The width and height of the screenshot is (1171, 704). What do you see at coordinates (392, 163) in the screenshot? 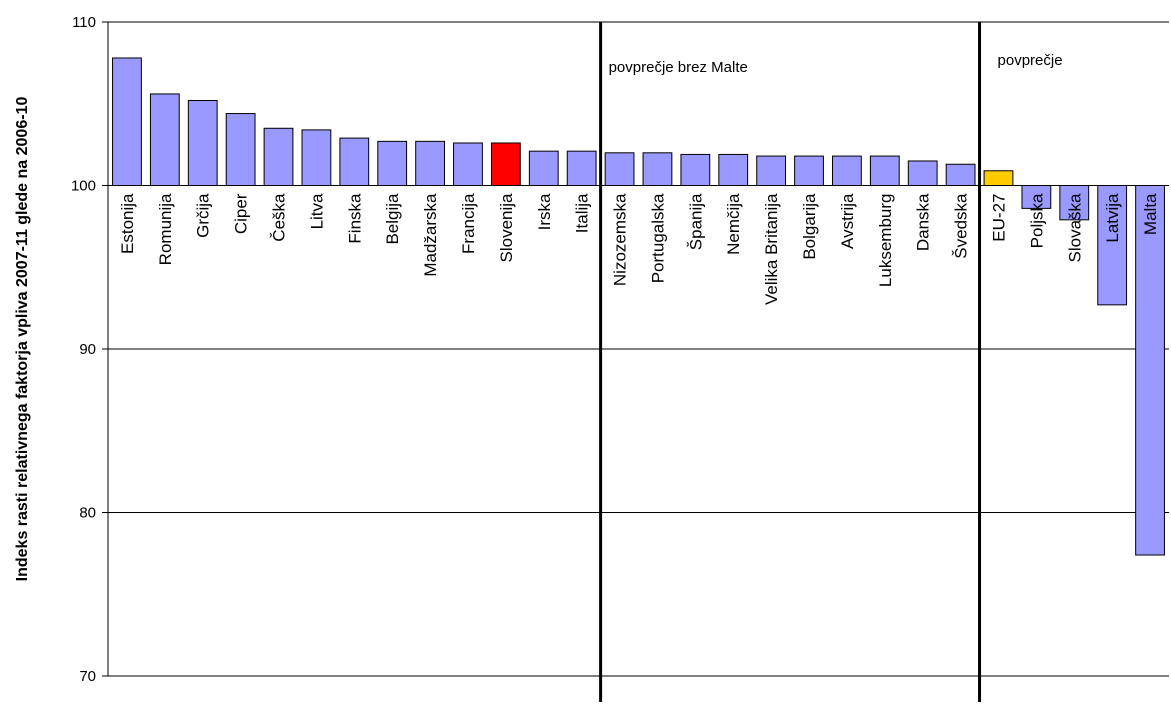
I see `bar-belgija` at bounding box center [392, 163].